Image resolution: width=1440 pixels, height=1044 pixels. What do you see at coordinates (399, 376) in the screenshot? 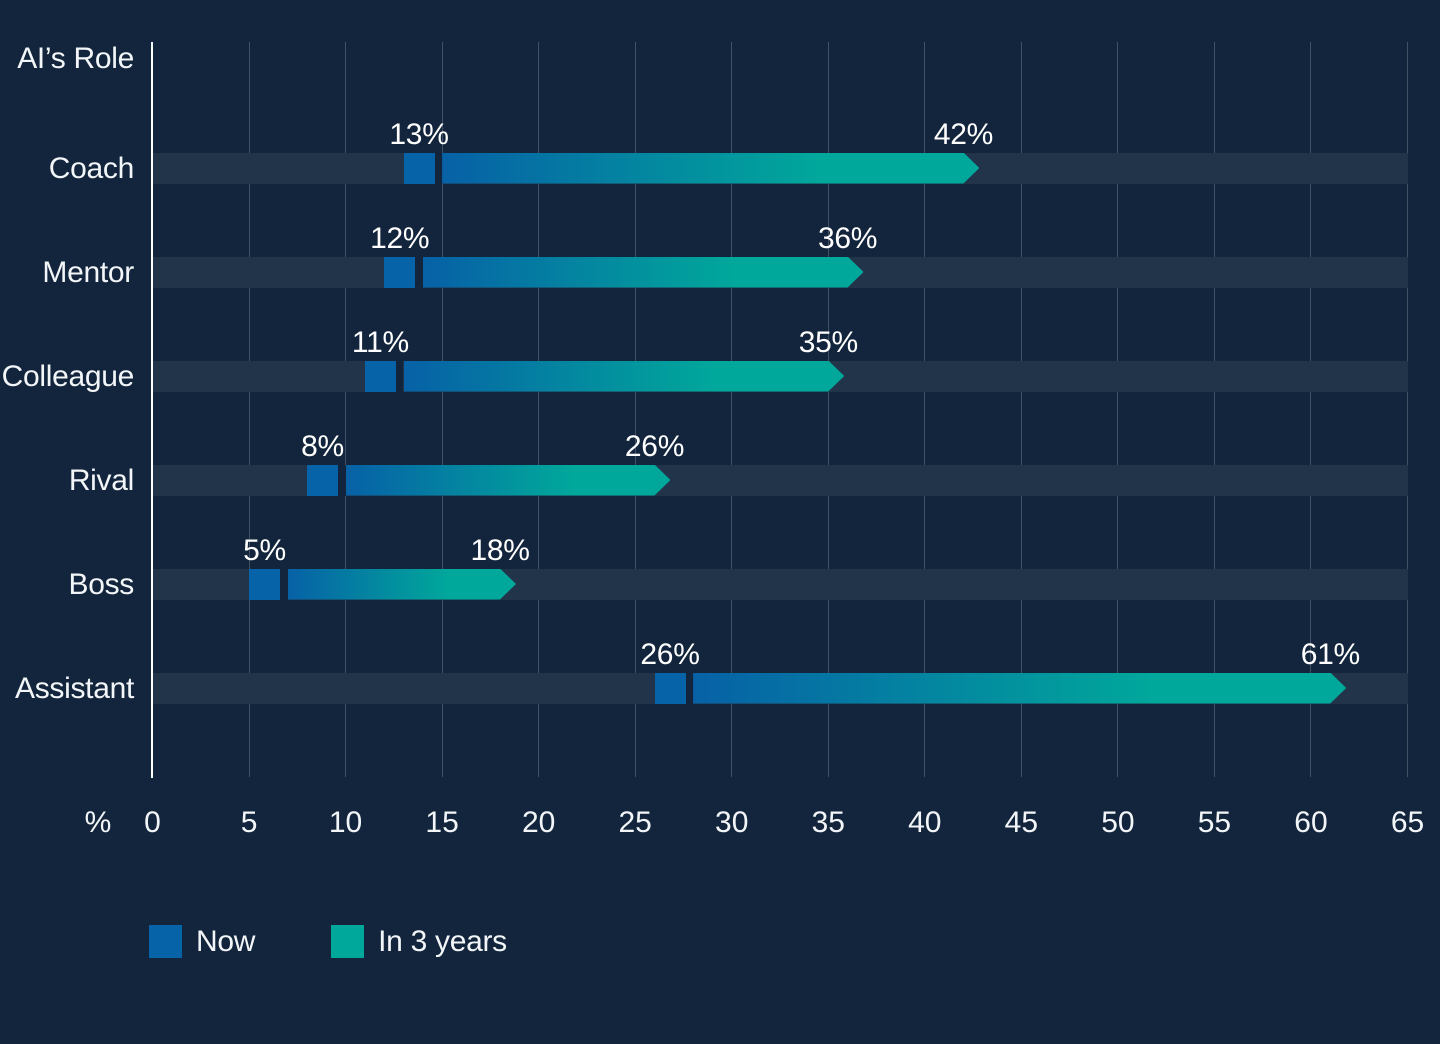
I see `bar-separator-colleague` at bounding box center [399, 376].